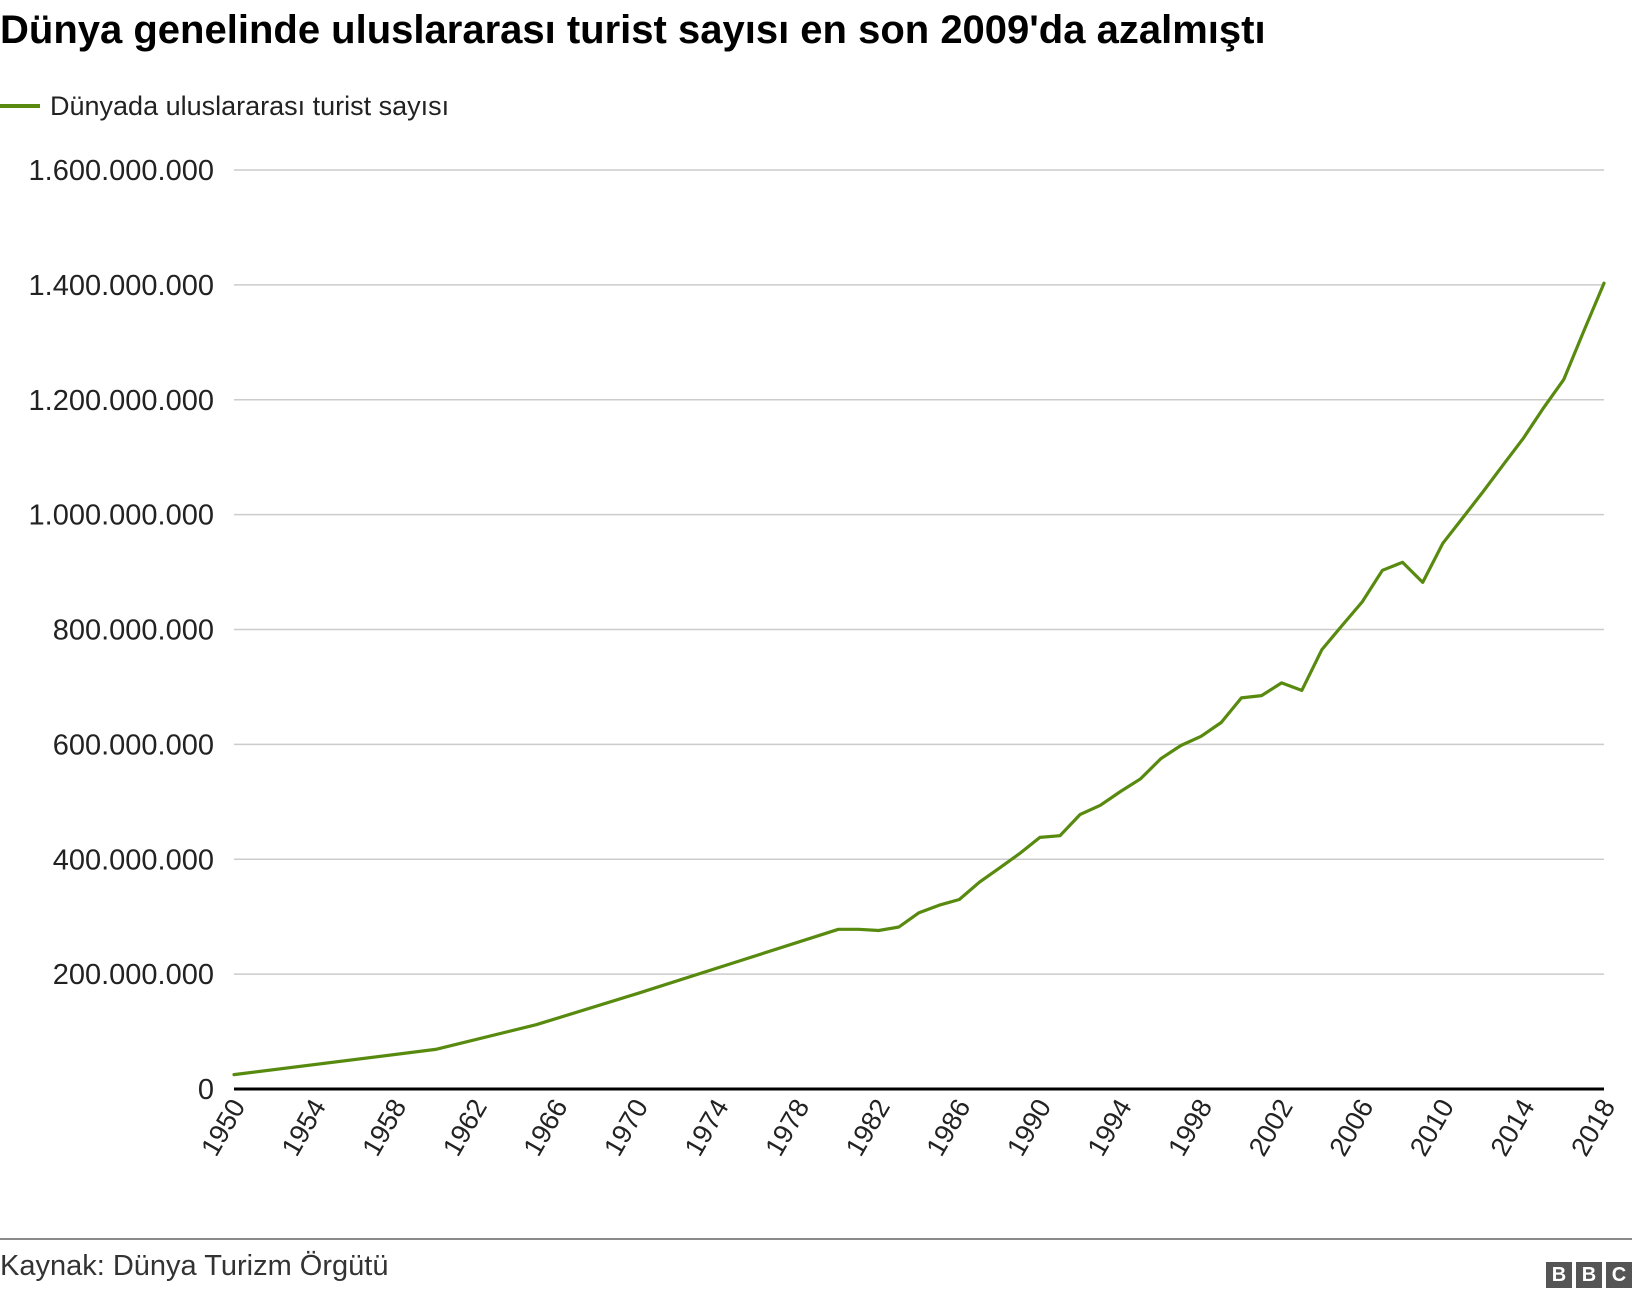 The image size is (1632, 1296). Describe the element at coordinates (1351, 1127) in the screenshot. I see `x-tick-label: 2006` at that location.